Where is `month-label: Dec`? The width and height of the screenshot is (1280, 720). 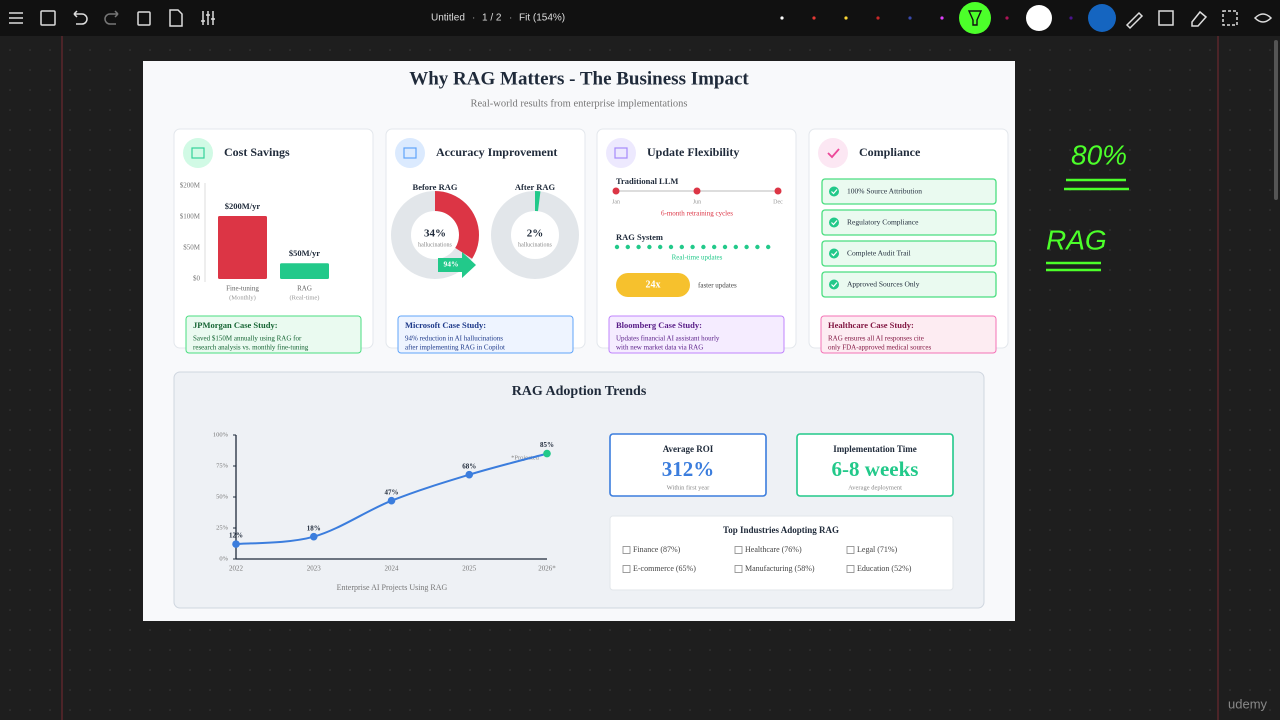 month-label: Dec is located at coordinates (778, 202).